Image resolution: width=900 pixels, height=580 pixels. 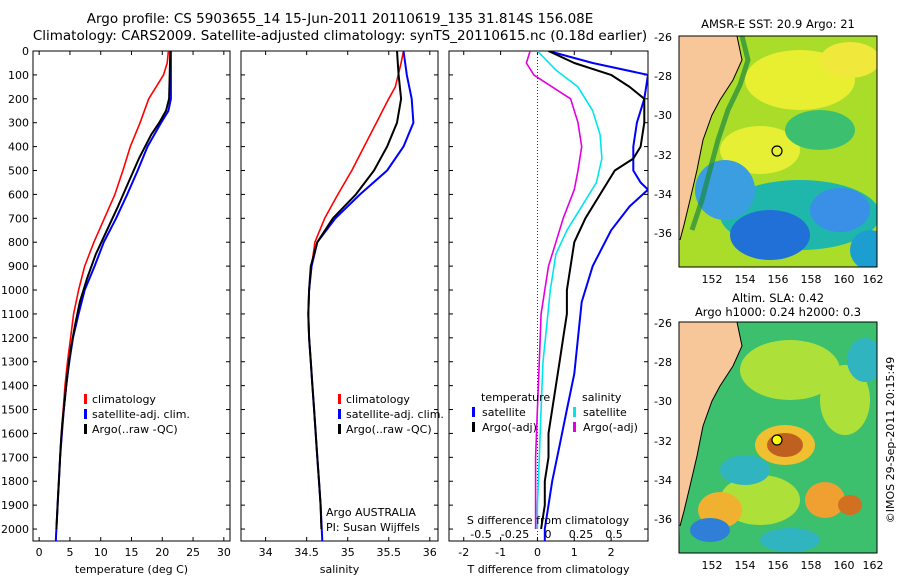 What do you see at coordinates (15, 362) in the screenshot?
I see `y-tick-label: 1300` at bounding box center [15, 362].